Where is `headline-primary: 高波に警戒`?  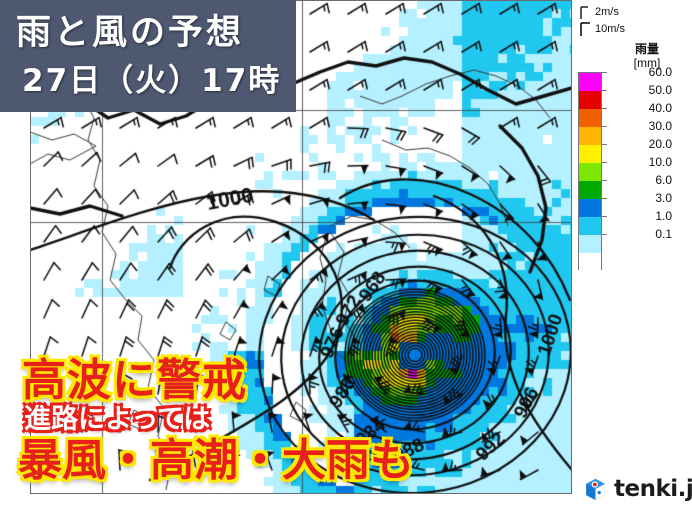
headline-primary: 高波に警戒 is located at coordinates (134, 380).